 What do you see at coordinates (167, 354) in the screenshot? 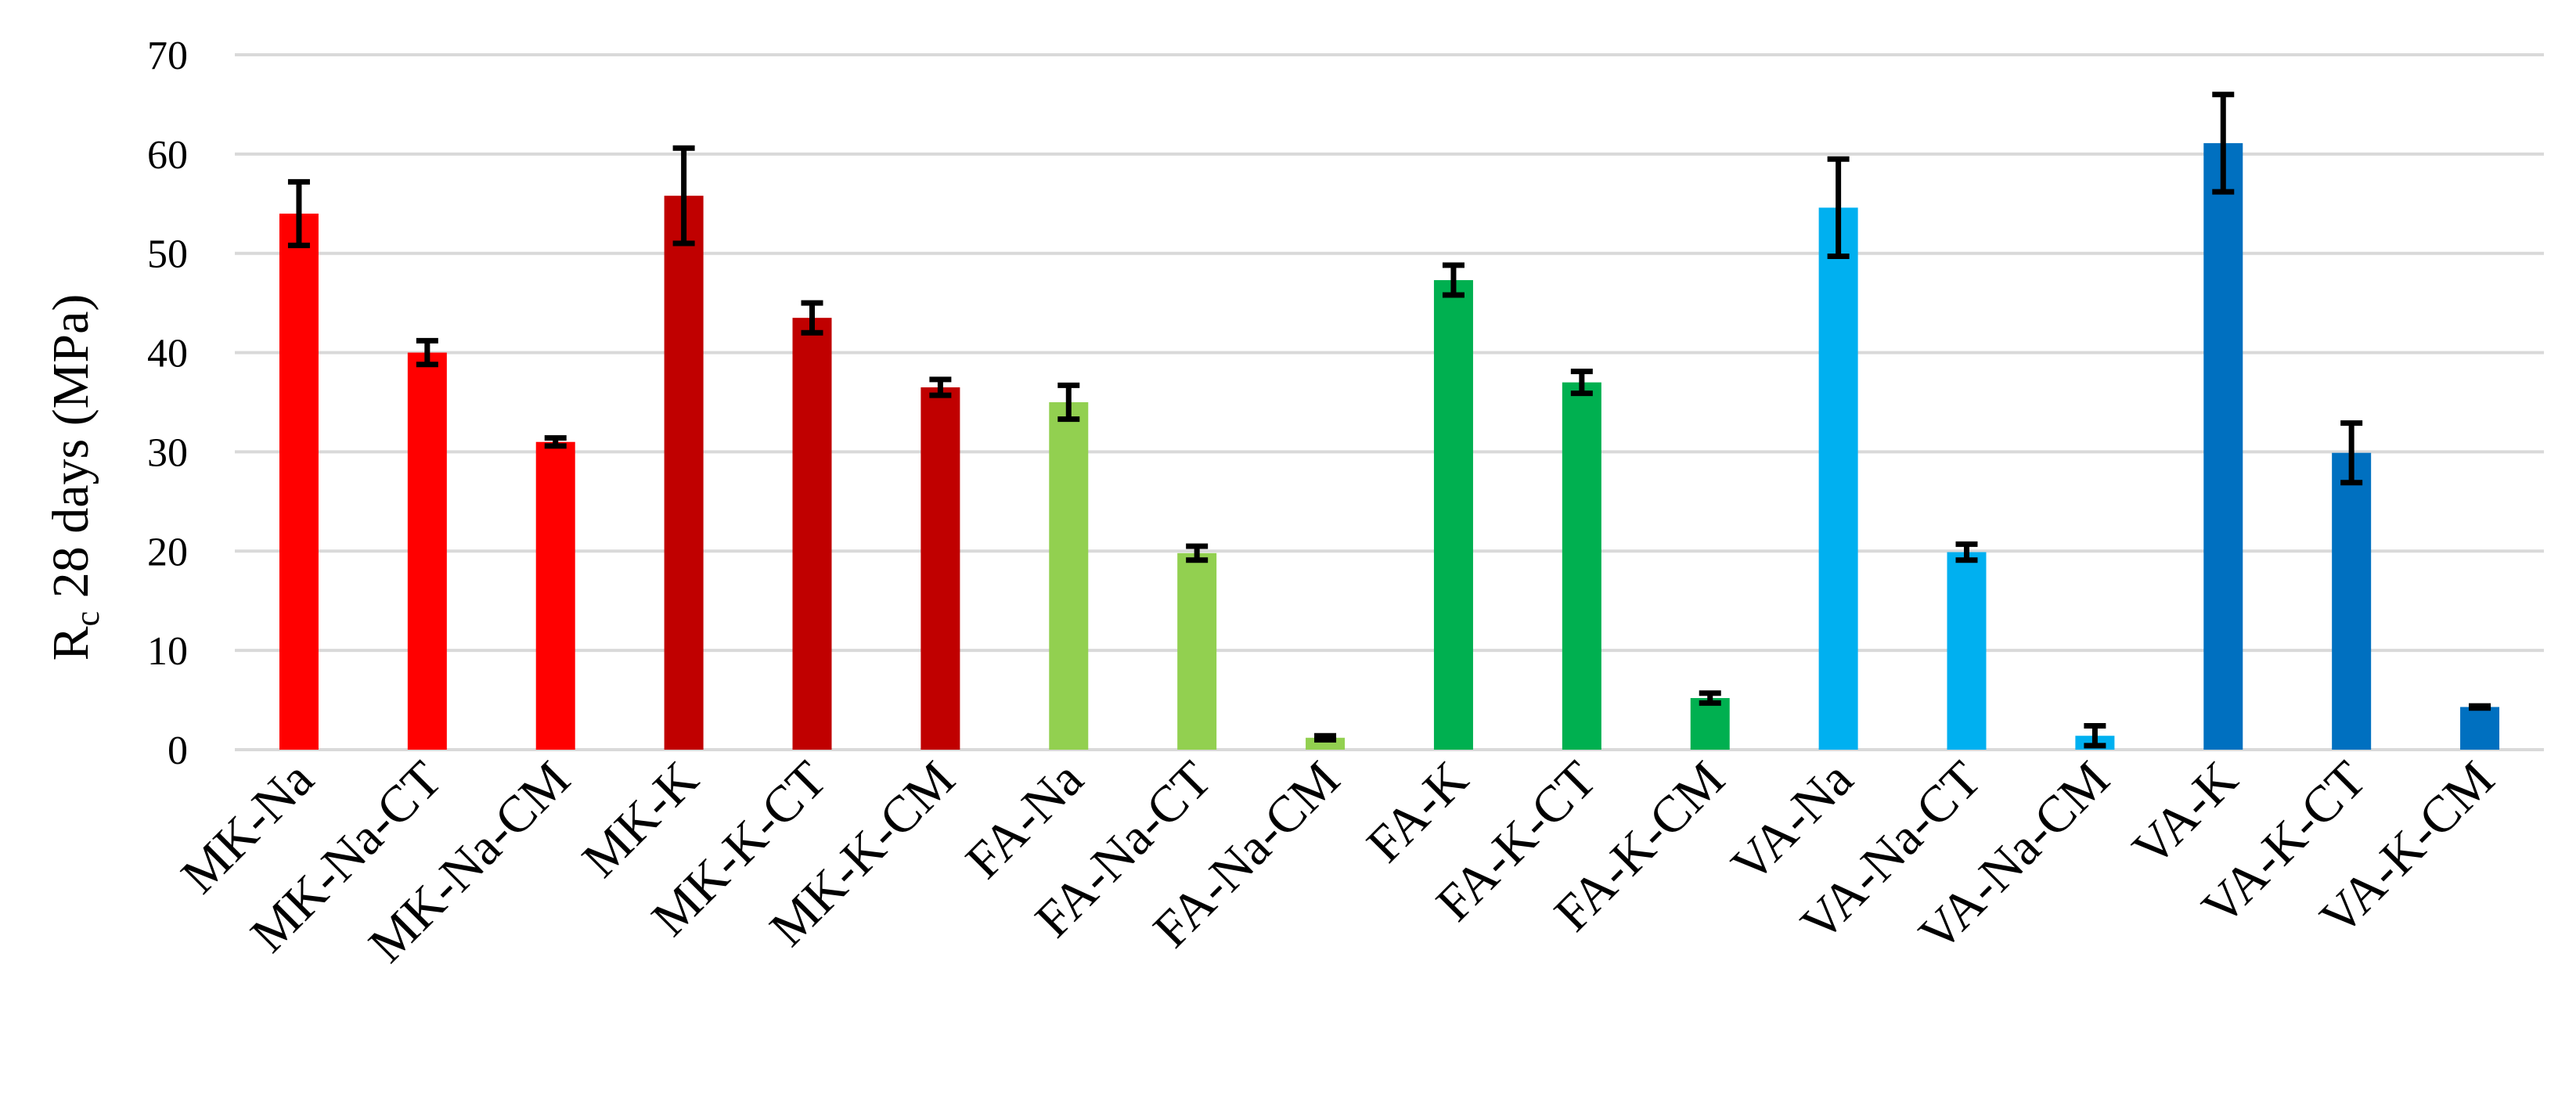
I see `y-tick-label: 40` at bounding box center [167, 354].